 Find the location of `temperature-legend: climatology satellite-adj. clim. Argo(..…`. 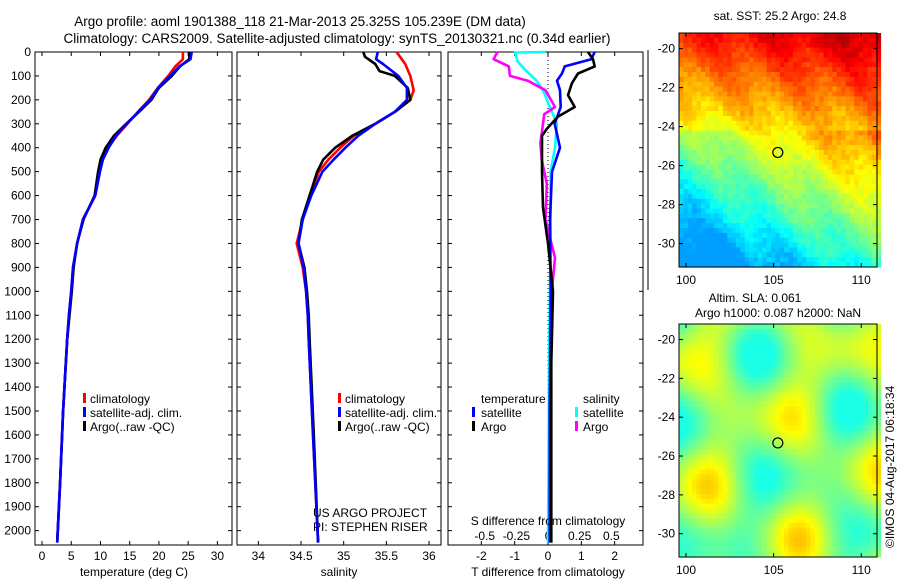

temperature-legend: climatology satellite-adj. clim. Argo(..… is located at coordinates (132, 413).